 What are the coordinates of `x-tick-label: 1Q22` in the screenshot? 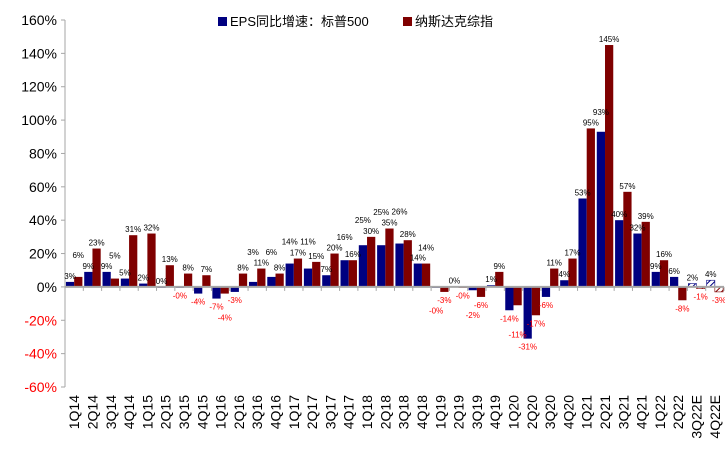 It's located at (660, 412).